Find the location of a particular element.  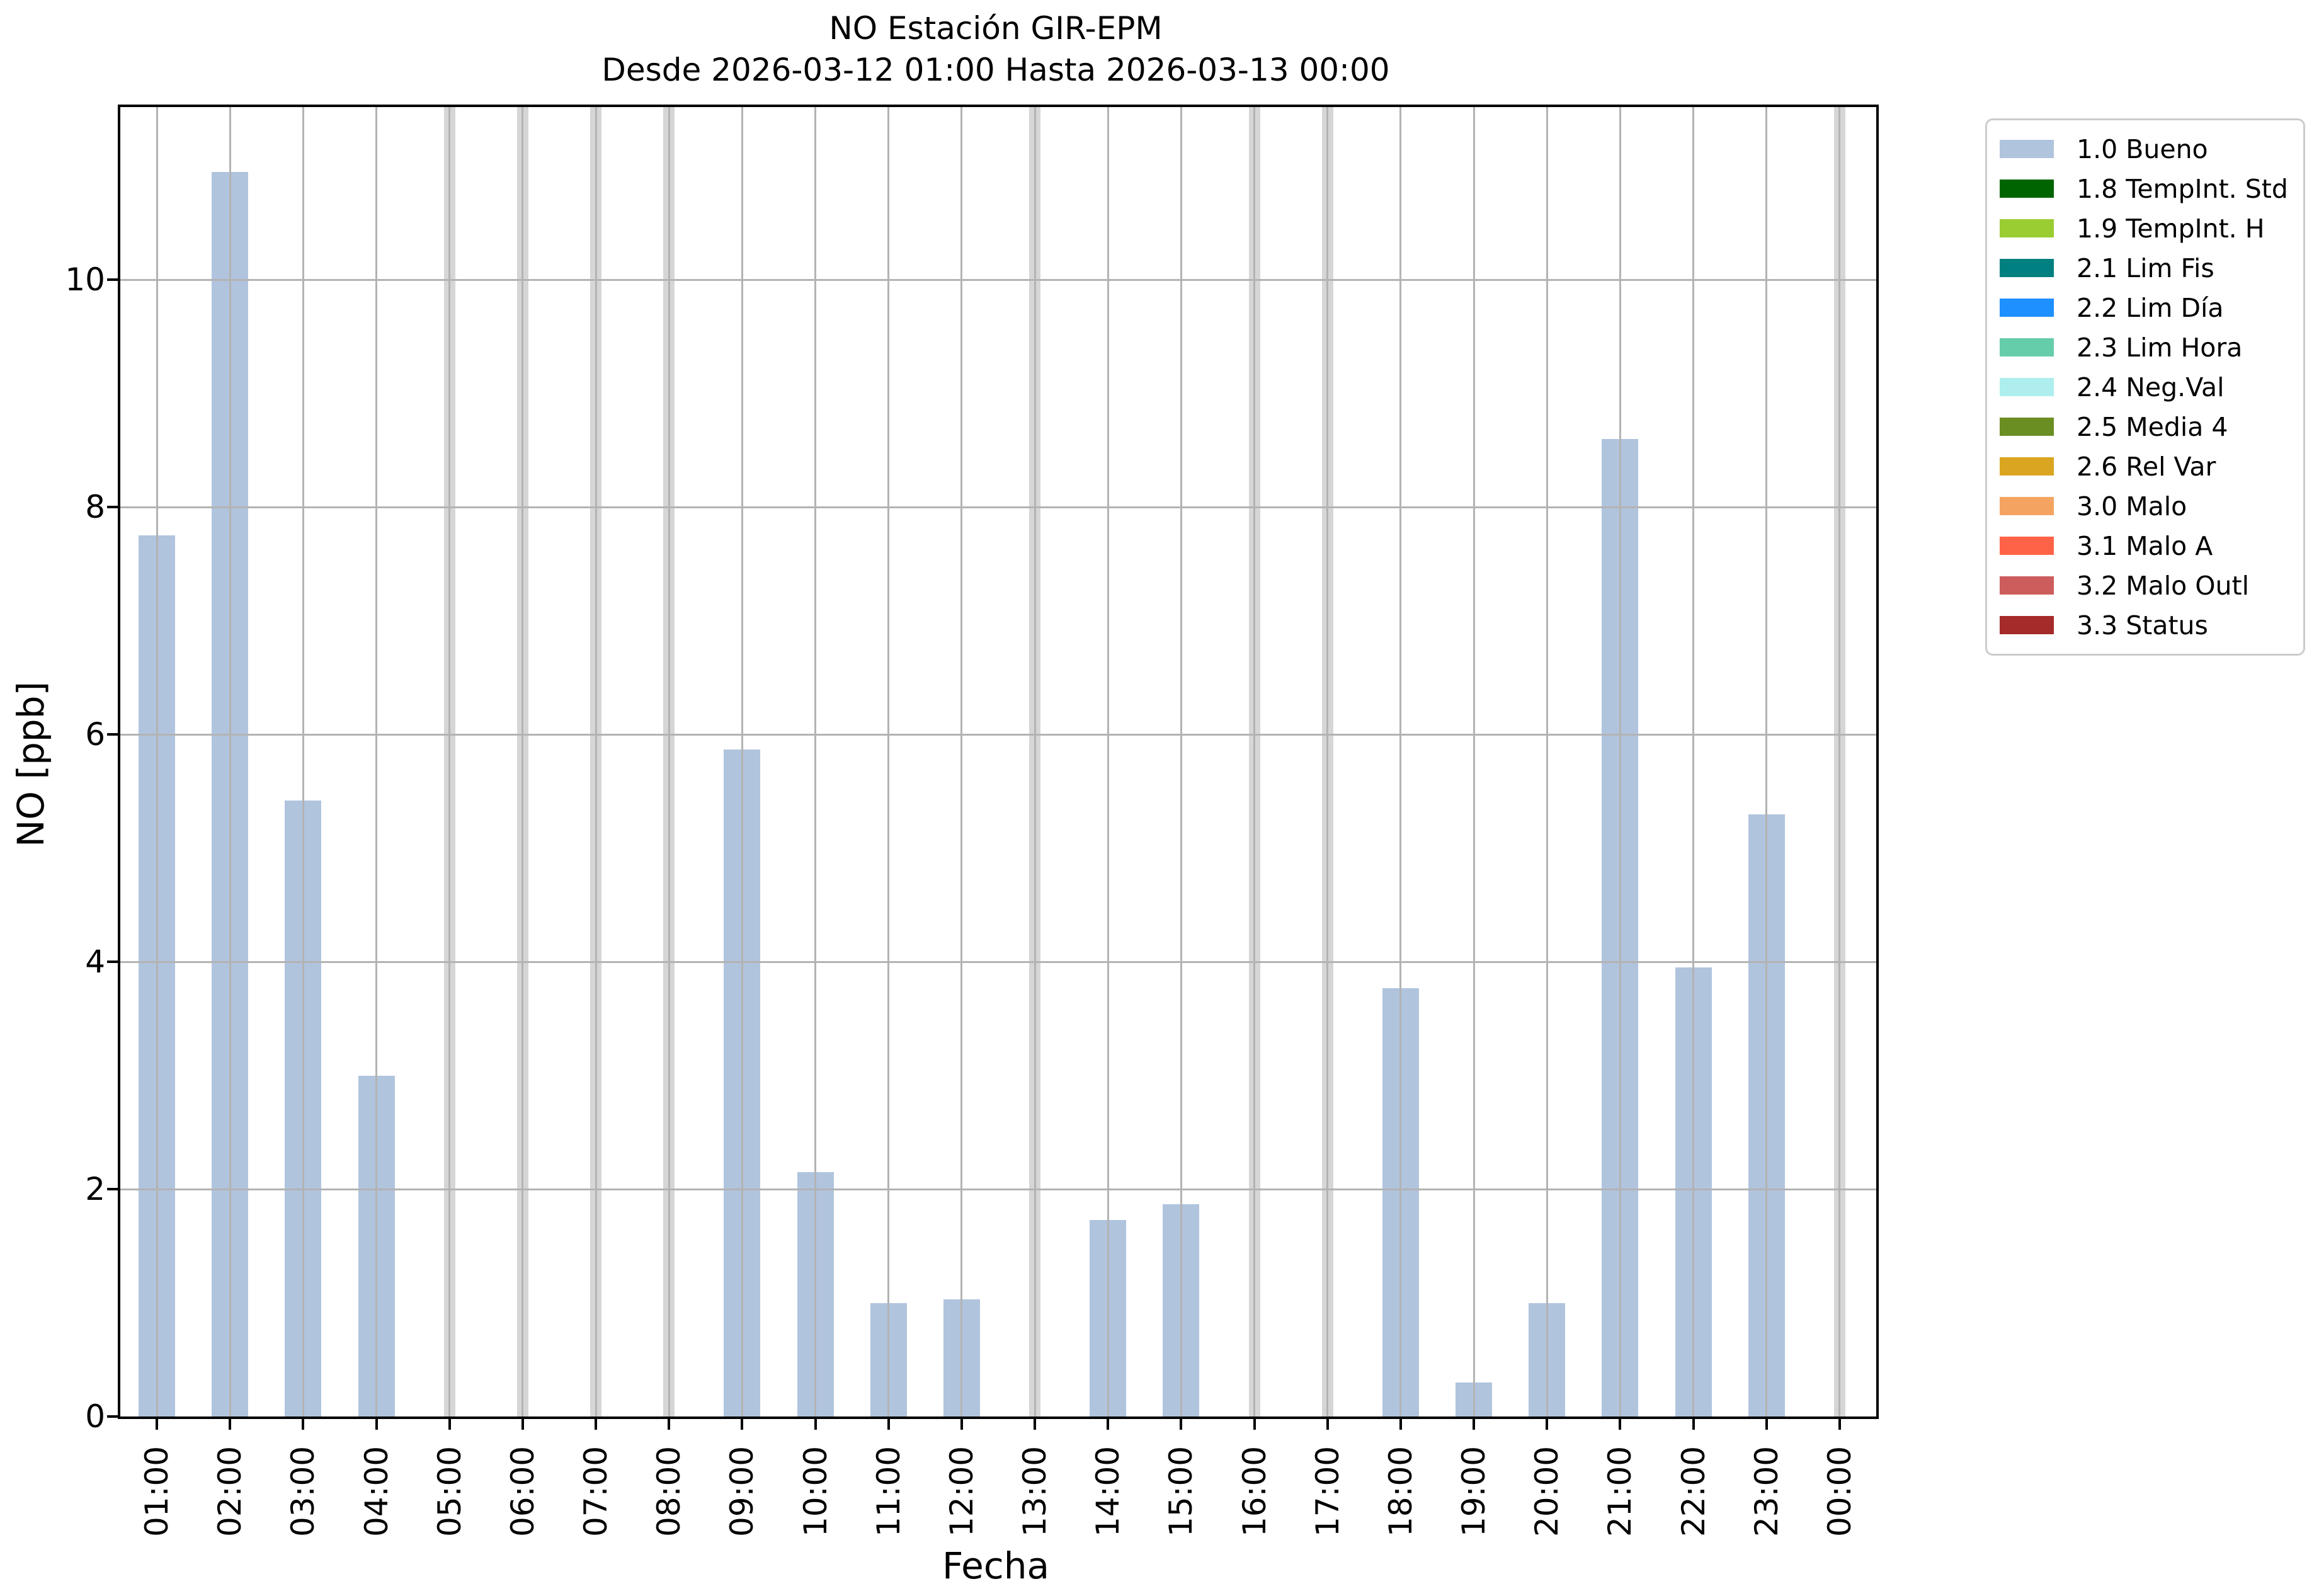

legend-item: 2.6 Rel Var is located at coordinates (2145, 466).